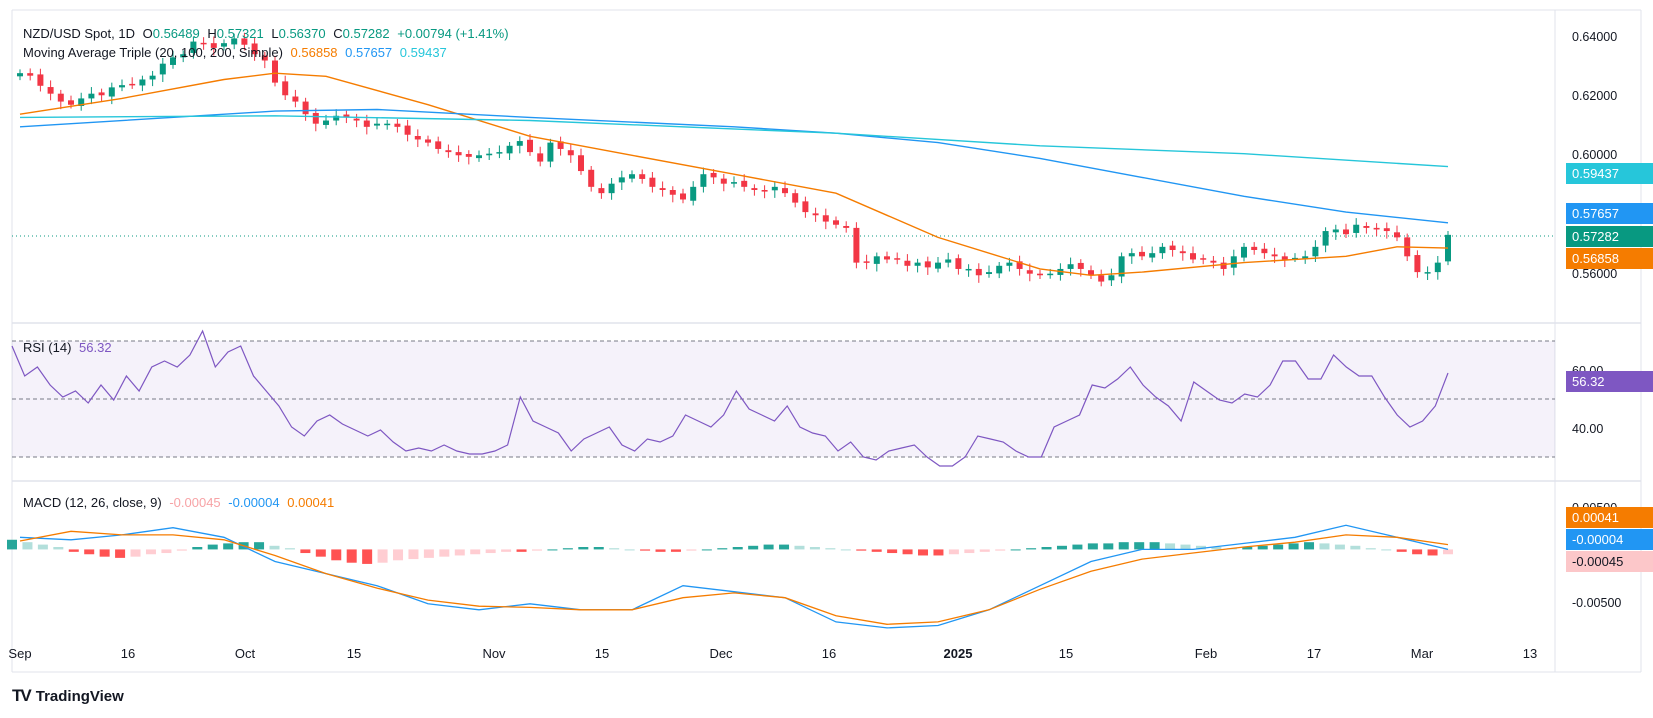 The width and height of the screenshot is (1653, 718). What do you see at coordinates (730, 576) in the screenshot?
I see `macd-pane` at bounding box center [730, 576].